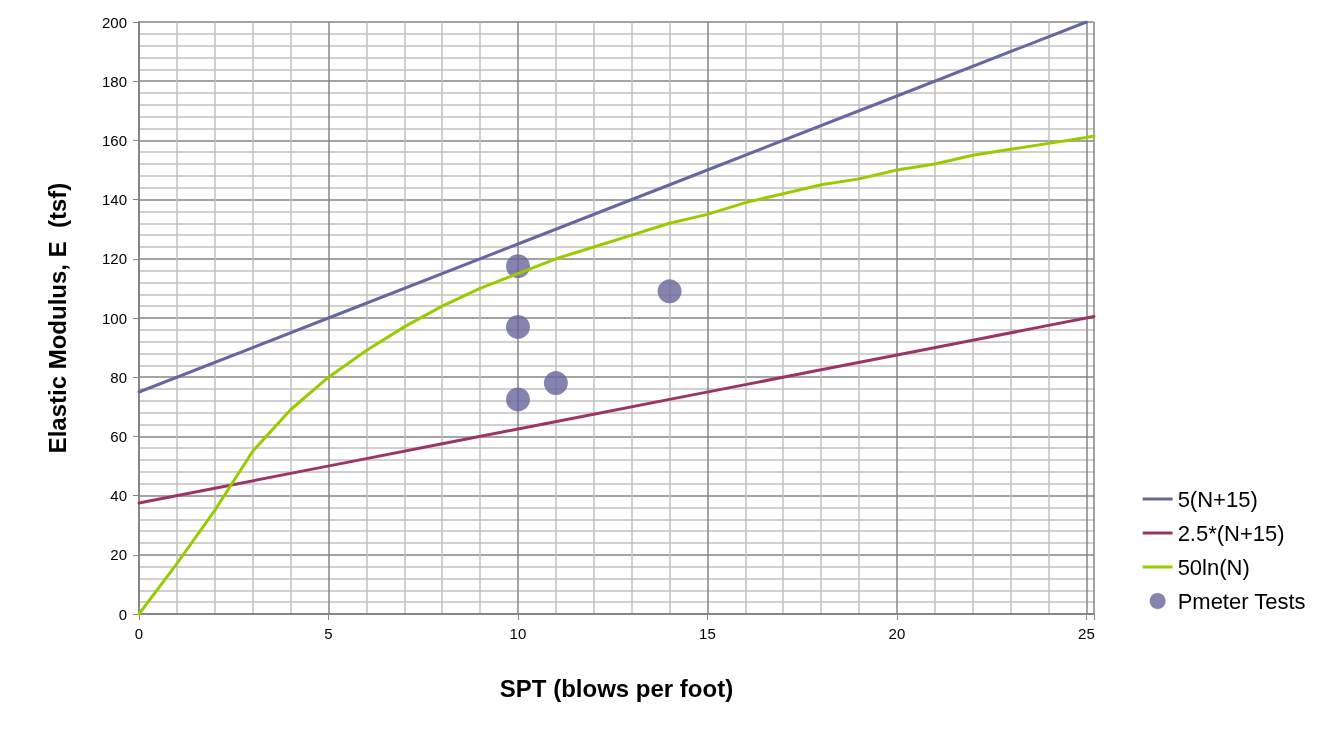 Image resolution: width=1328 pixels, height=732 pixels. Describe the element at coordinates (114, 200) in the screenshot. I see `y-tick-label: 140` at that location.